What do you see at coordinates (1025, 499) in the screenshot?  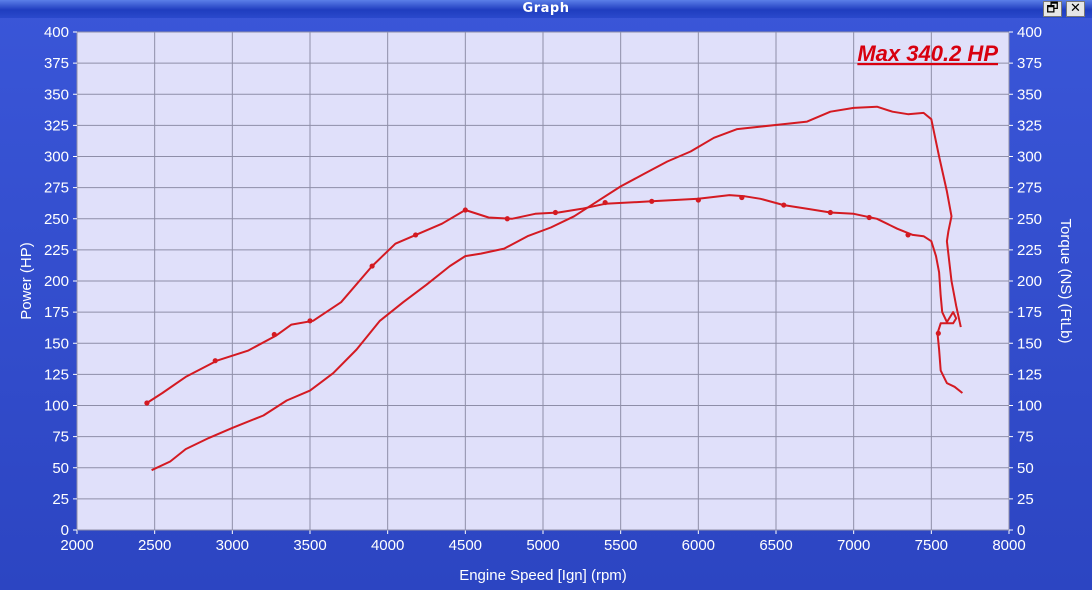 I see `y-tick-label-right: 25` at bounding box center [1025, 499].